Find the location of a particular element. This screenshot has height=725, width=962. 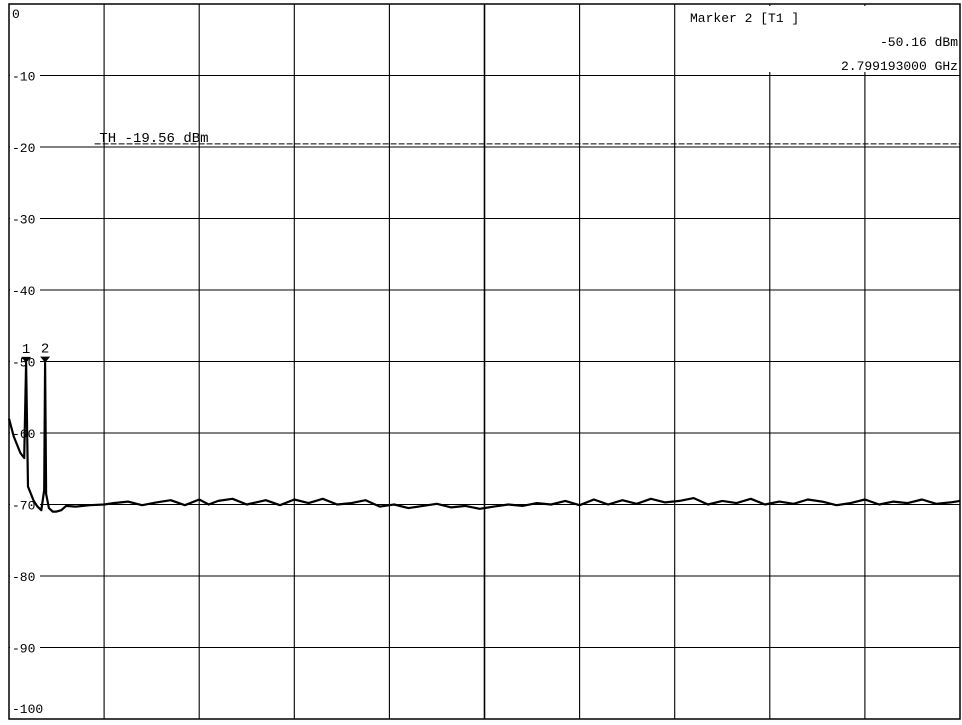

y-tick-label: -10 is located at coordinates (23, 77).